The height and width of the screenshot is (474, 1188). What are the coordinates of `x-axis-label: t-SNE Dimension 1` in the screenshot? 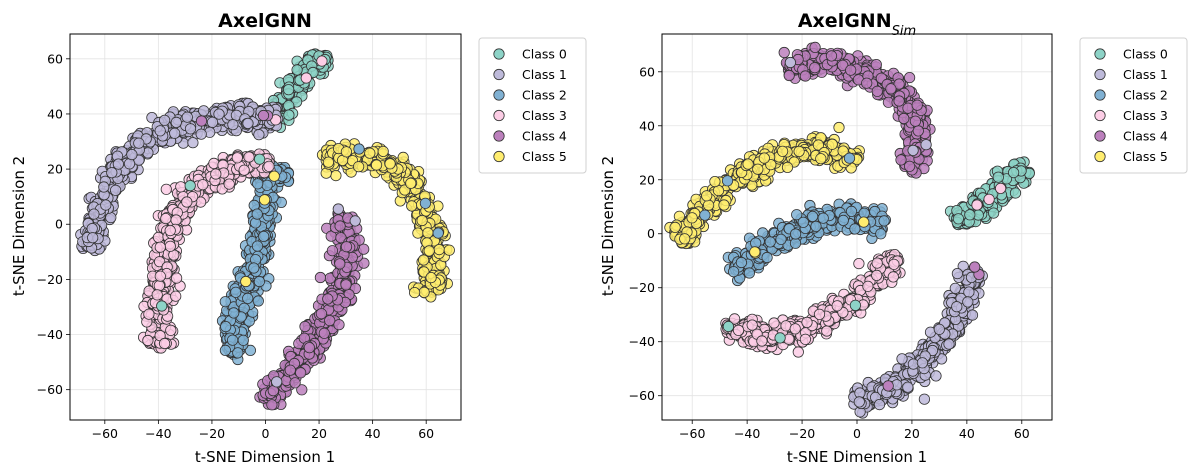 It's located at (857, 457).